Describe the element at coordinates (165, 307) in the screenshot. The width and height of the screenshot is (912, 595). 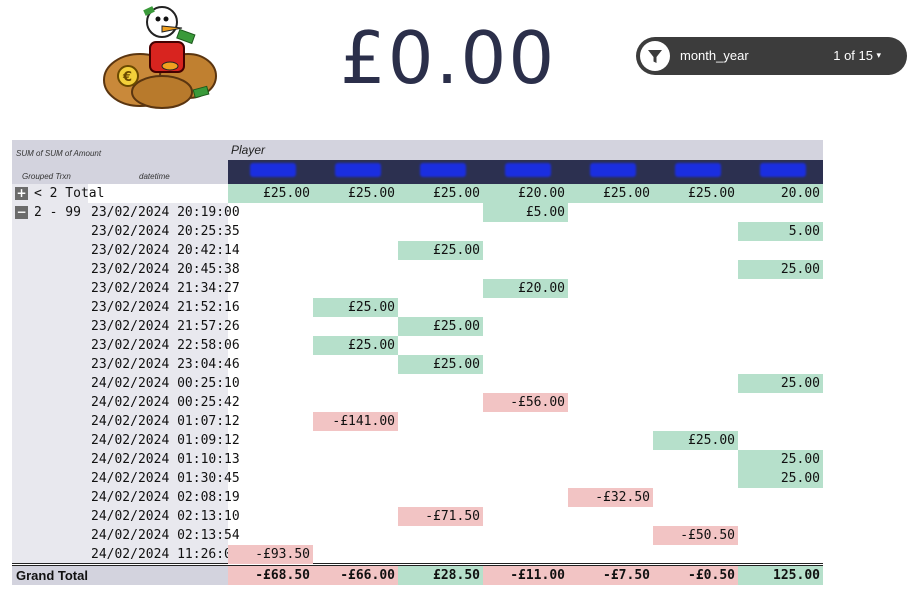
I see `datetime-label: 23/02/2024 21:52:16` at that location.